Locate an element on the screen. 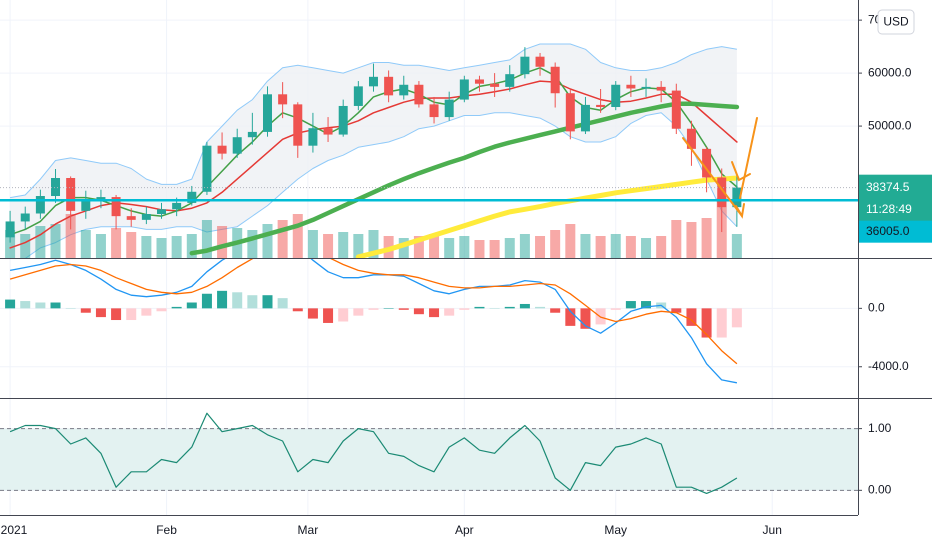 The height and width of the screenshot is (550, 932). oscillator-line is located at coordinates (373, 453).